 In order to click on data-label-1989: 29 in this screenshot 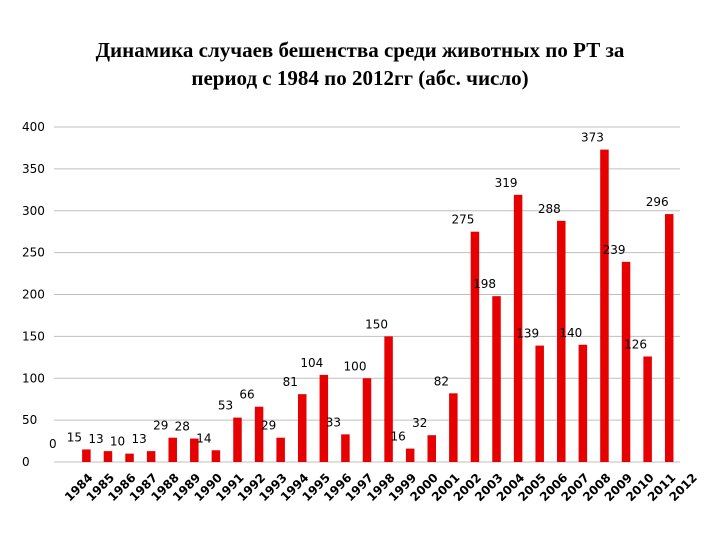, I will do `click(160, 426)`.